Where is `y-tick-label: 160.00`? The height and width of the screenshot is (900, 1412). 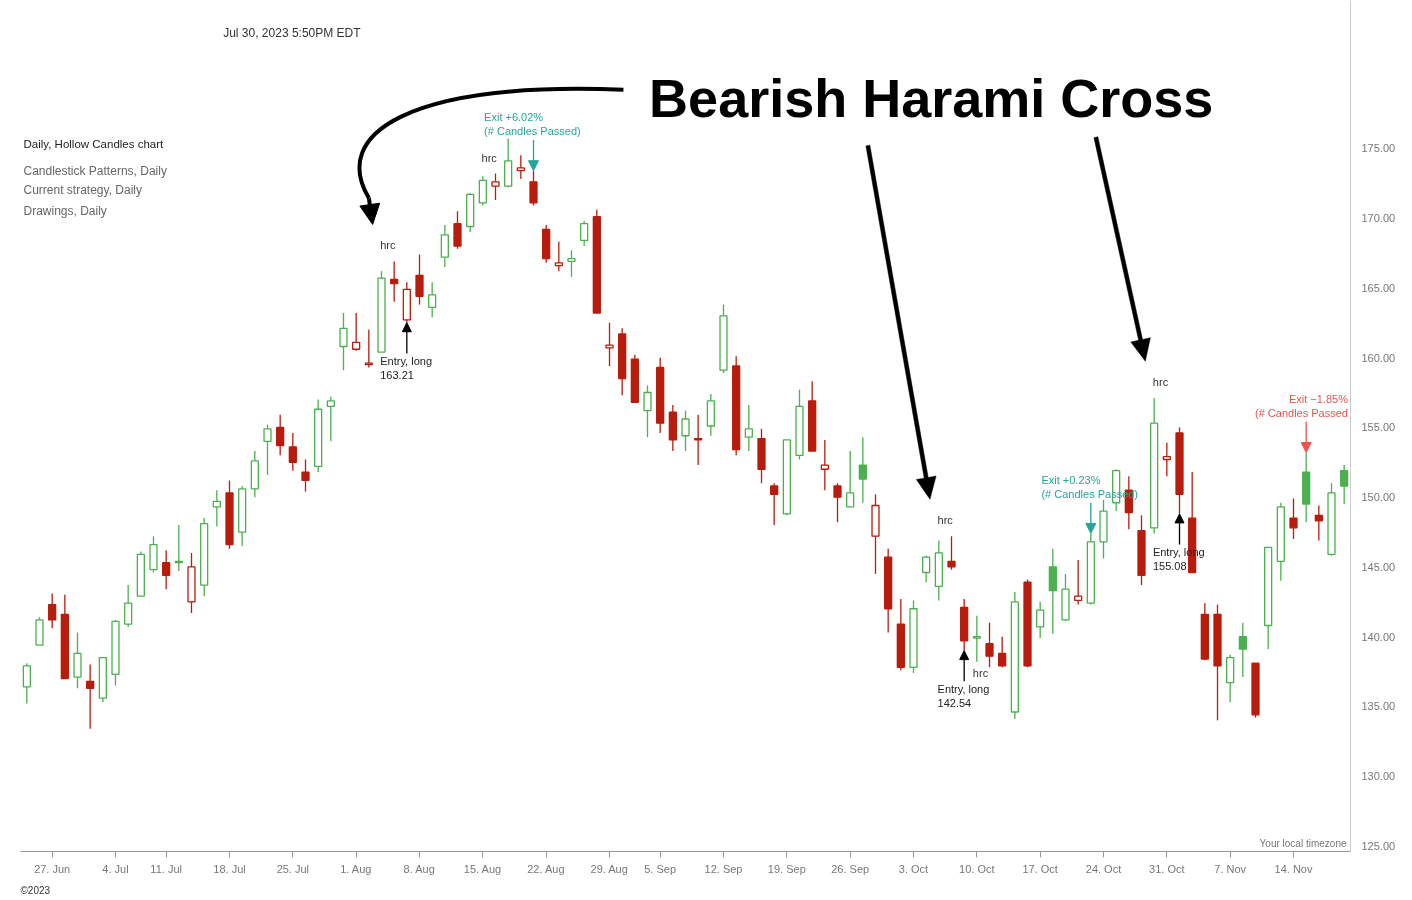
y-tick-label: 160.00 is located at coordinates (1378, 357).